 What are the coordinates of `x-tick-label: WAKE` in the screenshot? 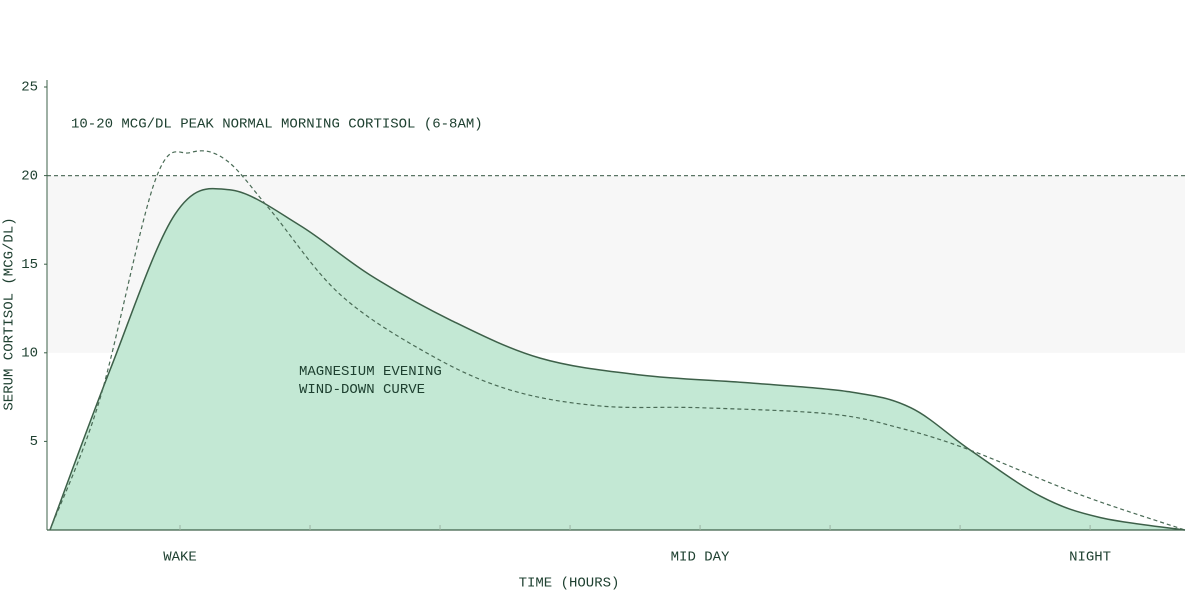 It's located at (180, 558).